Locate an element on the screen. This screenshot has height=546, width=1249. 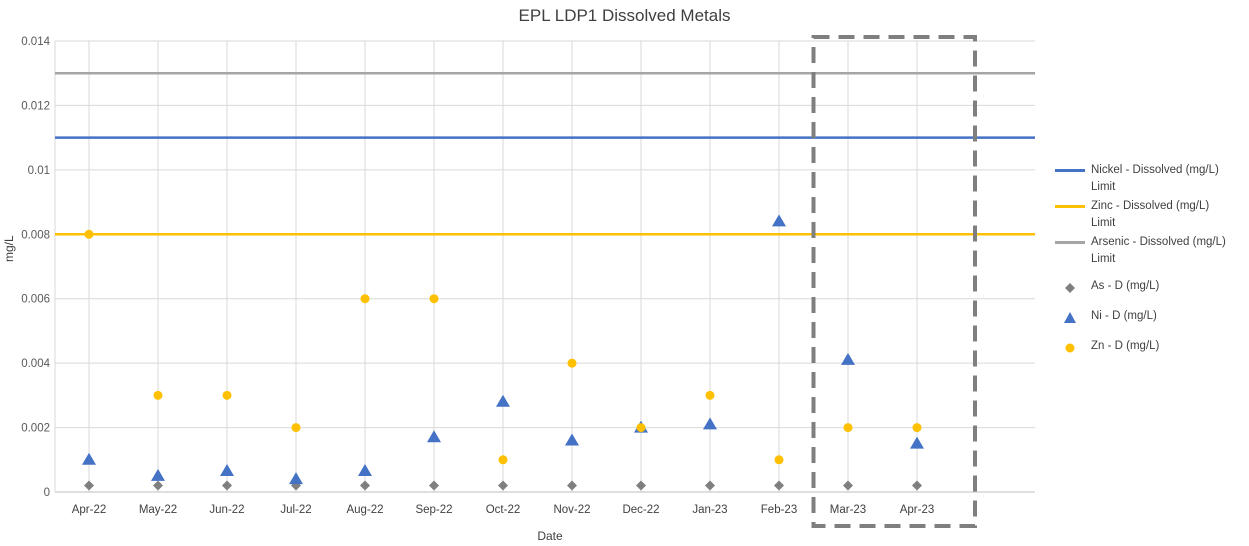
legend-item-zn: Zn - D (mg/L) is located at coordinates (1145, 353).